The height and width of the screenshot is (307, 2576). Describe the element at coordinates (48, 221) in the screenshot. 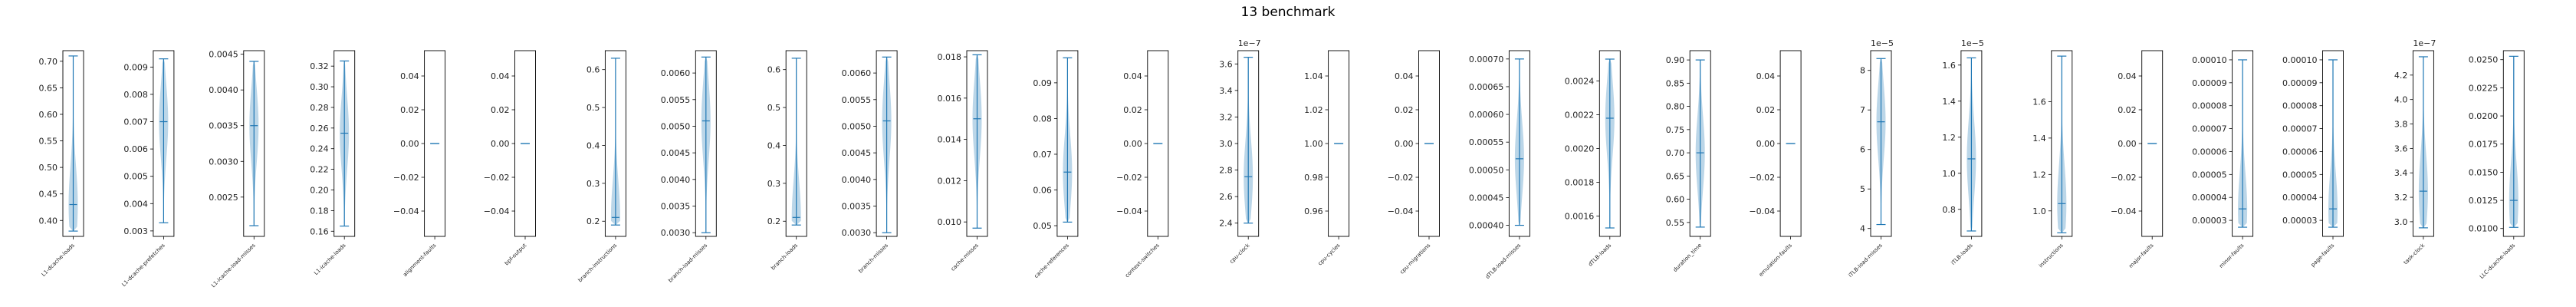

I see `y-tick-label: 0.40` at that location.